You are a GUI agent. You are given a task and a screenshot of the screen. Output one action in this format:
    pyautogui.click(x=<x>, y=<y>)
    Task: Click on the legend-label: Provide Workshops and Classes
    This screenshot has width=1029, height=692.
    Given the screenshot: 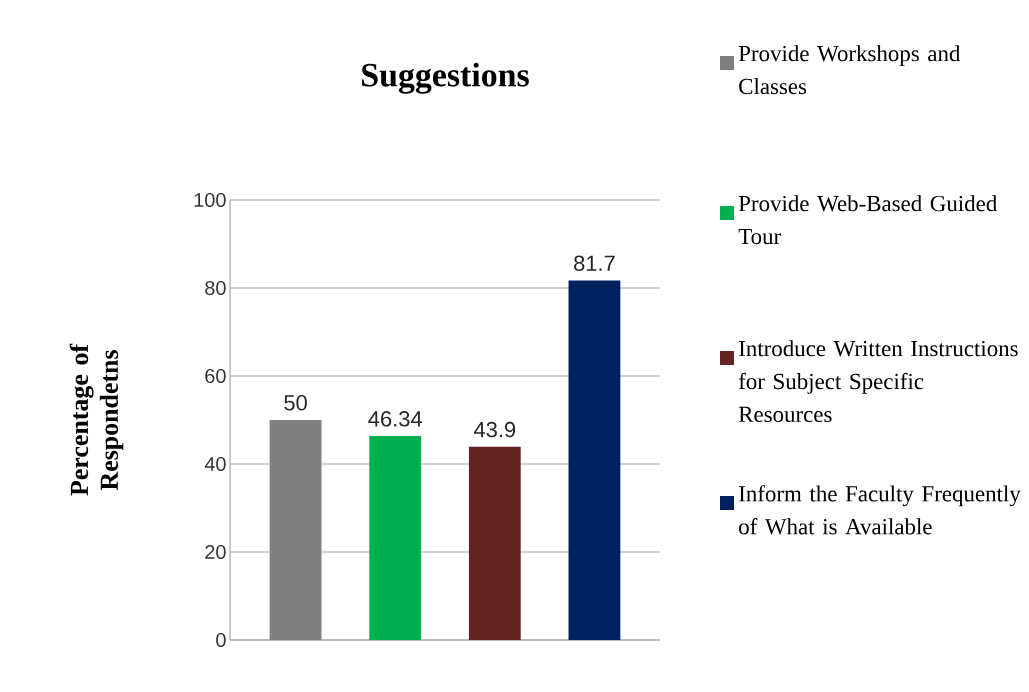 What is the action you would take?
    pyautogui.click(x=849, y=70)
    